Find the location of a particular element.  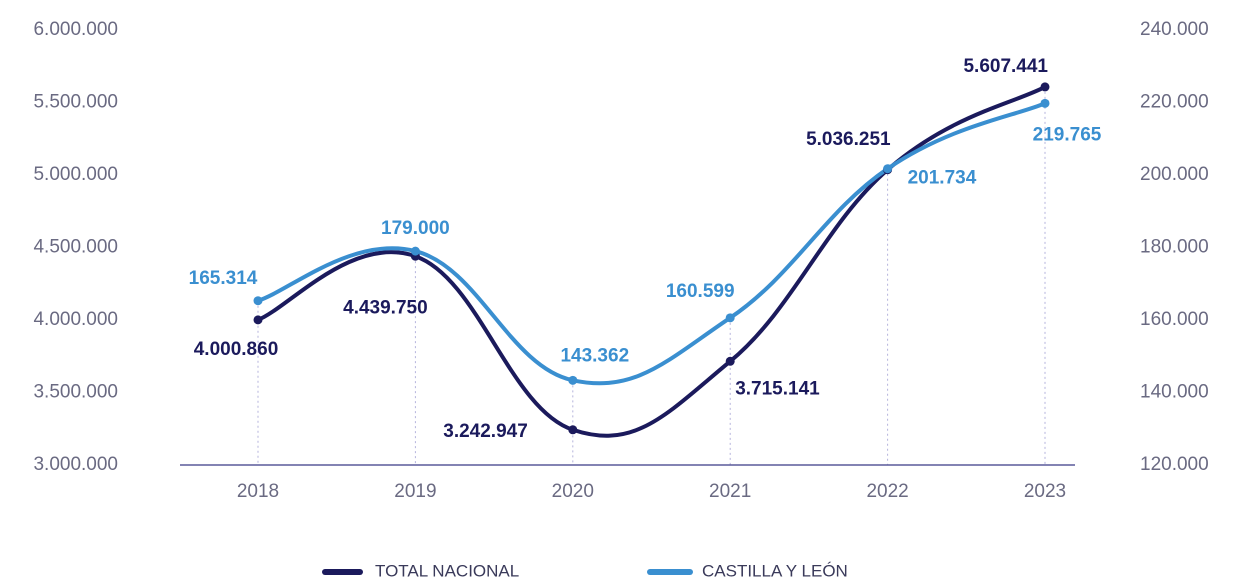

x-tick-label: 2018 is located at coordinates (258, 491).